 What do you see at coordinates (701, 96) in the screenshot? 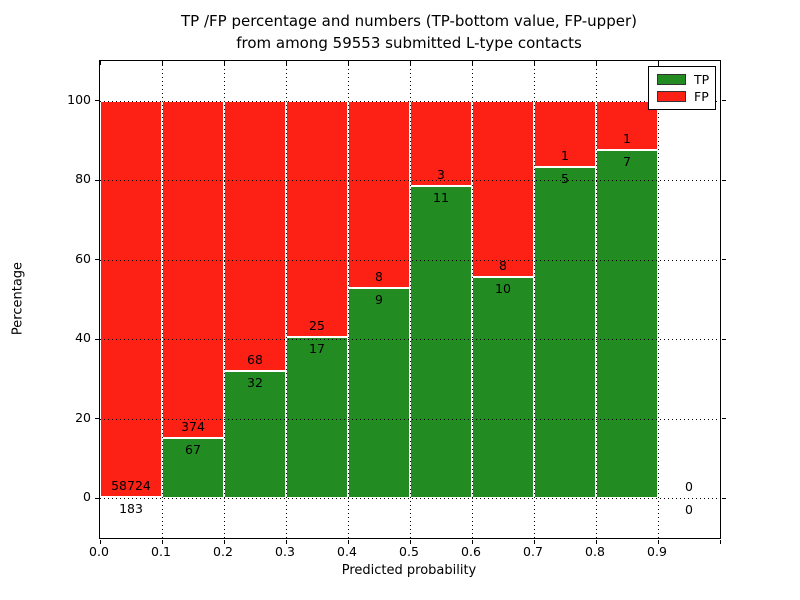
I see `legend-label: FP` at bounding box center [701, 96].